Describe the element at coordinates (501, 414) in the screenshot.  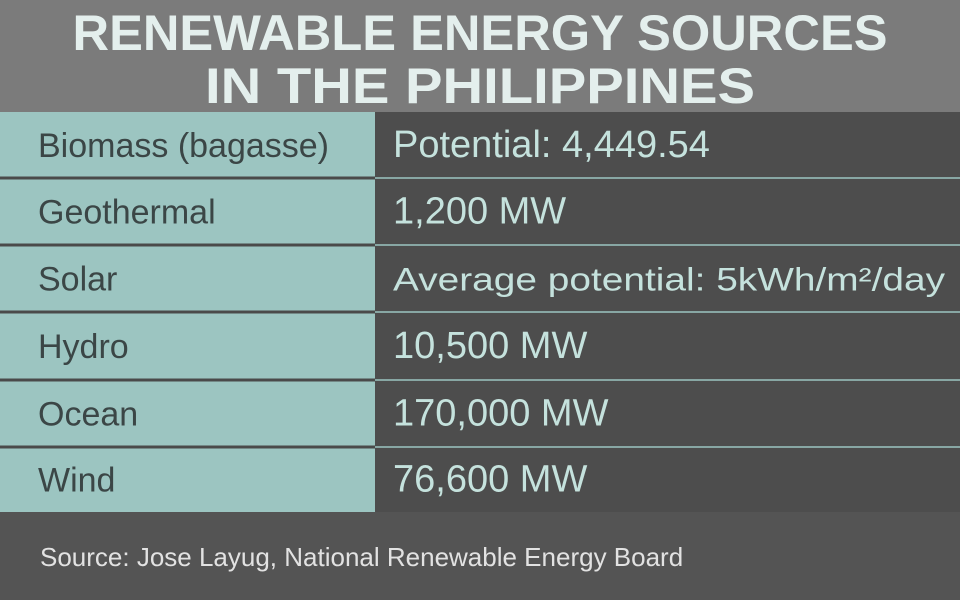
I see `row-value: 170,000 MW` at that location.